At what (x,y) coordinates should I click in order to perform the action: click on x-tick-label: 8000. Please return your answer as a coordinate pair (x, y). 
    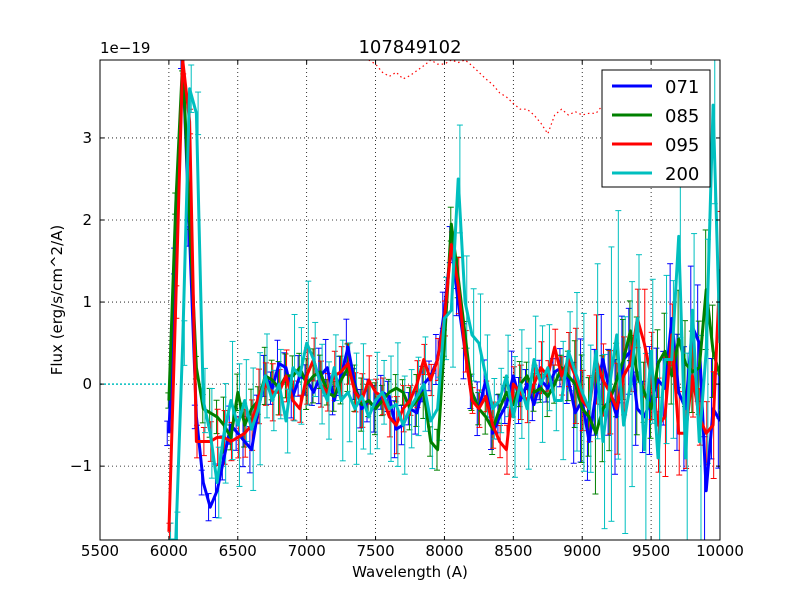
    Looking at the image, I should click on (444, 551).